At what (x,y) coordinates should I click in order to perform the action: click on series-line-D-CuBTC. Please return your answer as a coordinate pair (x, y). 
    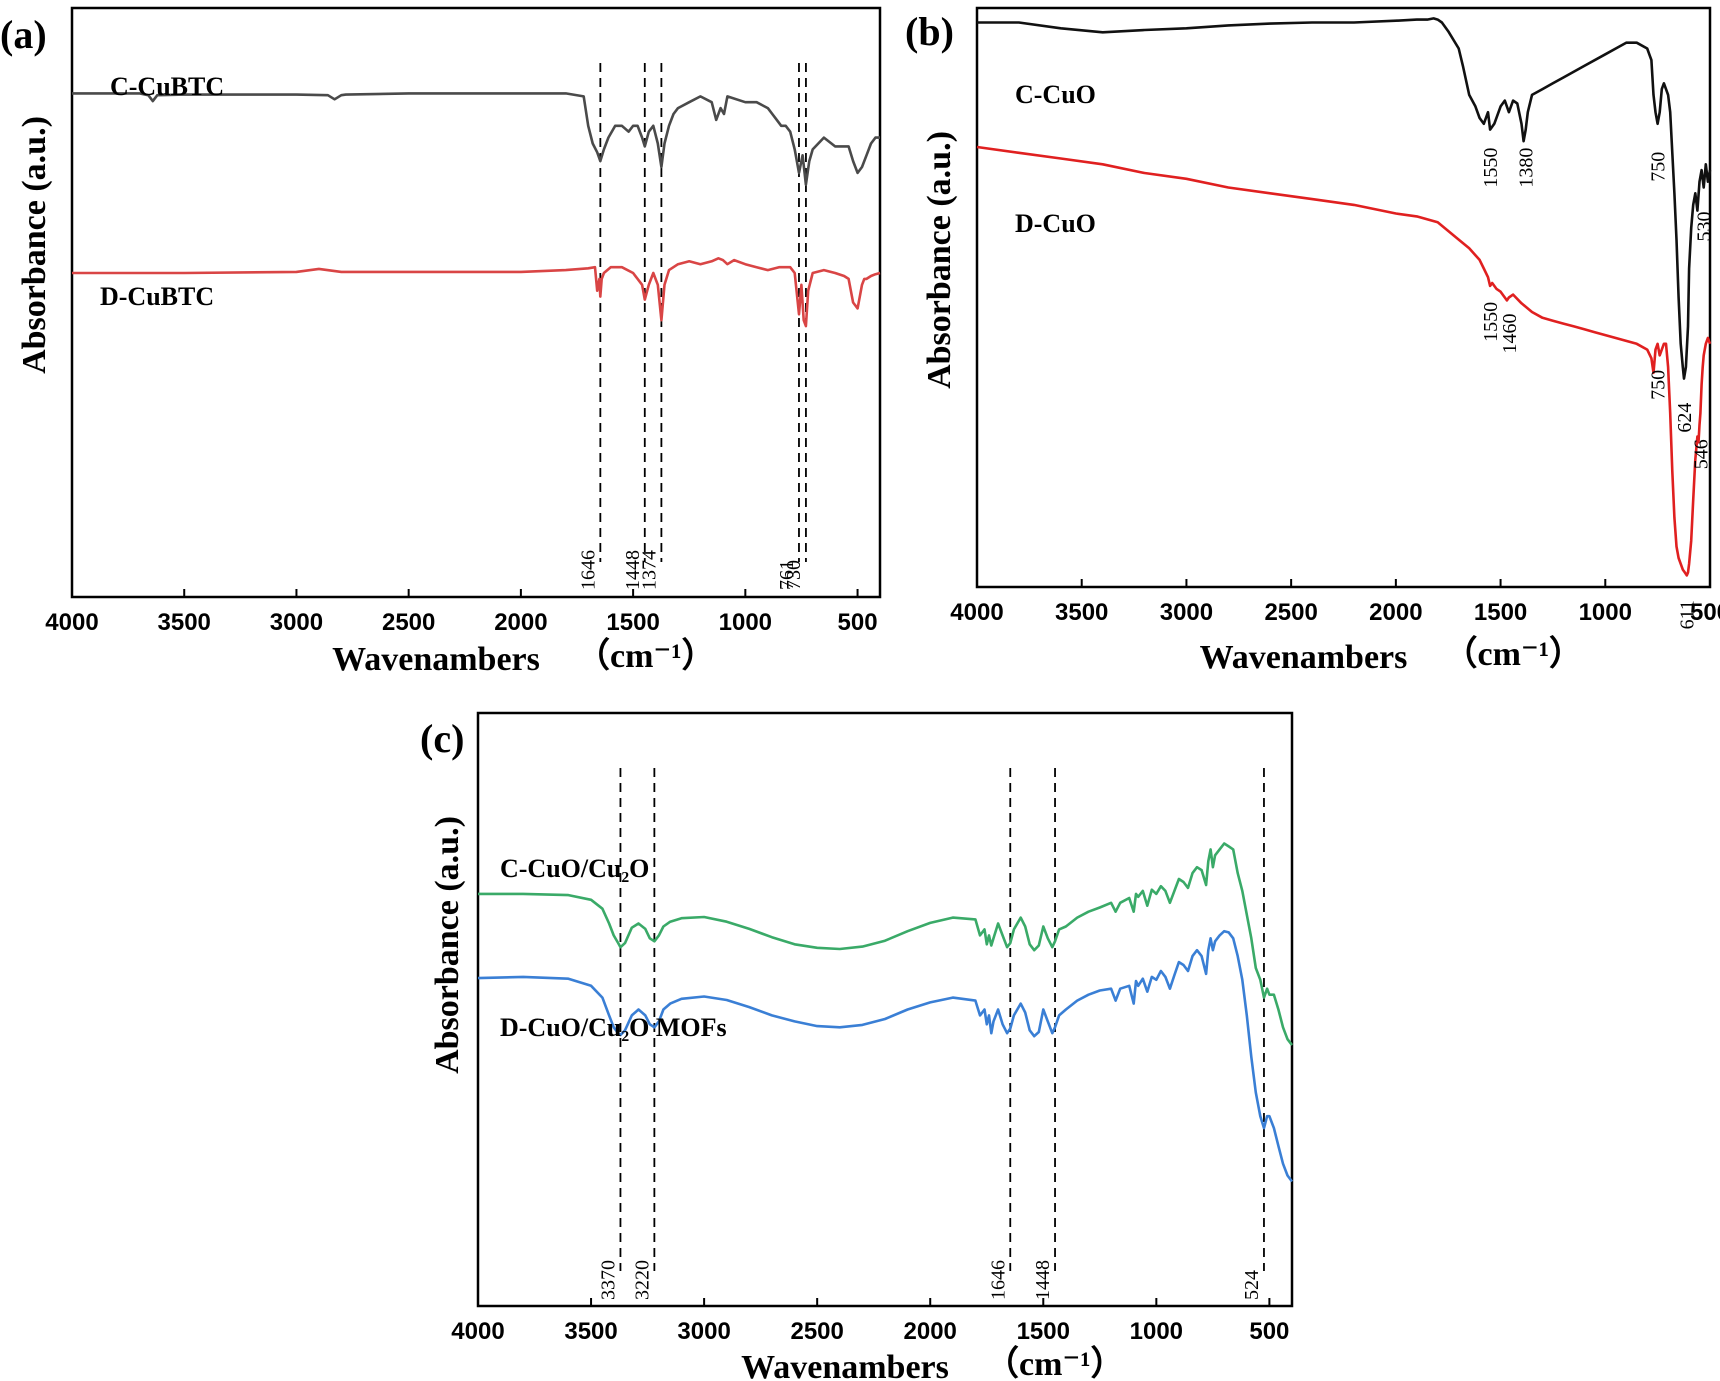
    Looking at the image, I should click on (476, 292).